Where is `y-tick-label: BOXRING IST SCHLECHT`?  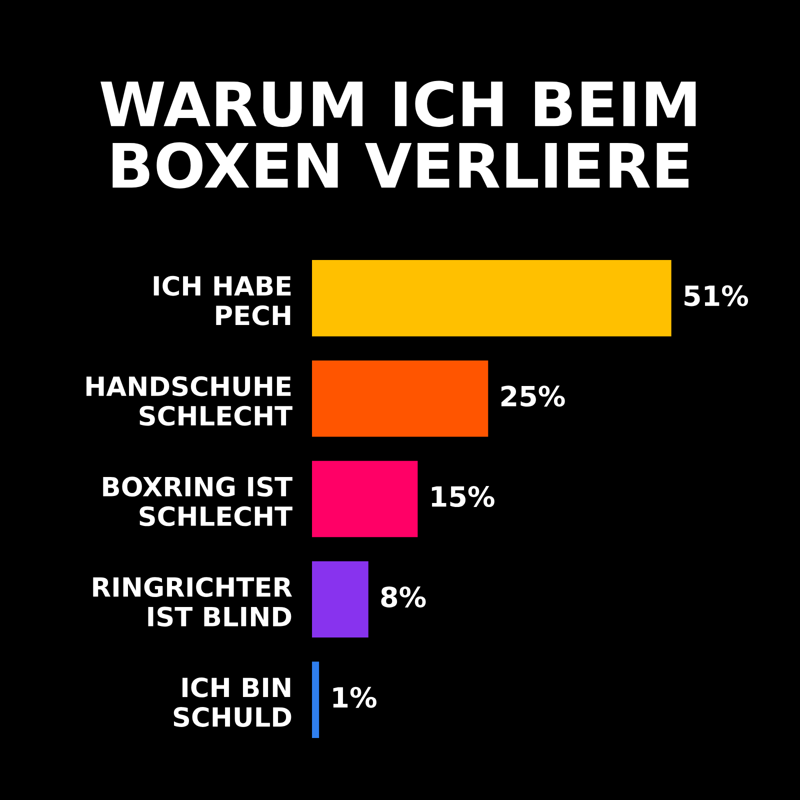 y-tick-label: BOXRING IST SCHLECHT is located at coordinates (197, 501).